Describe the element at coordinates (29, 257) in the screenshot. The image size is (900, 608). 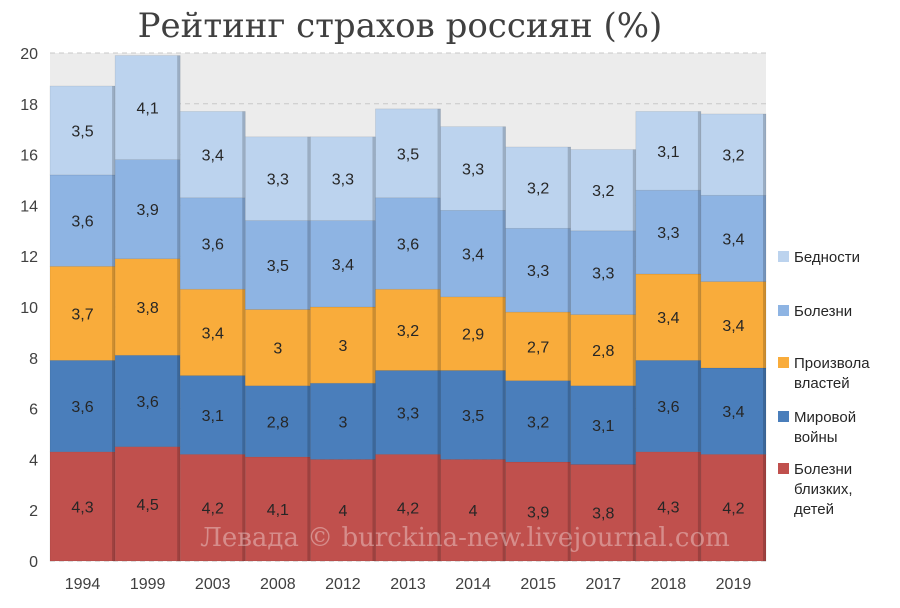
I see `y-tick-label: 12` at that location.